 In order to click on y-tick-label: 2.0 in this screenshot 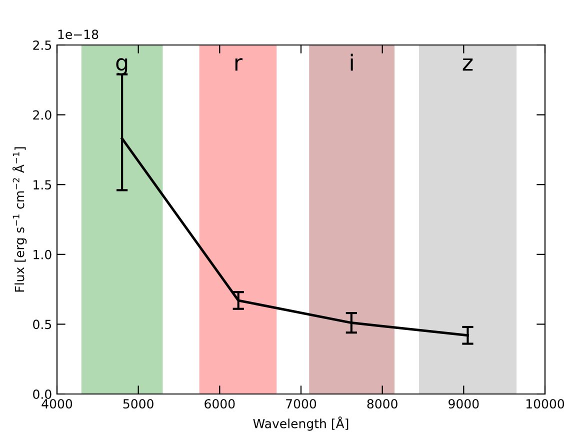, I will do `click(42, 115)`.